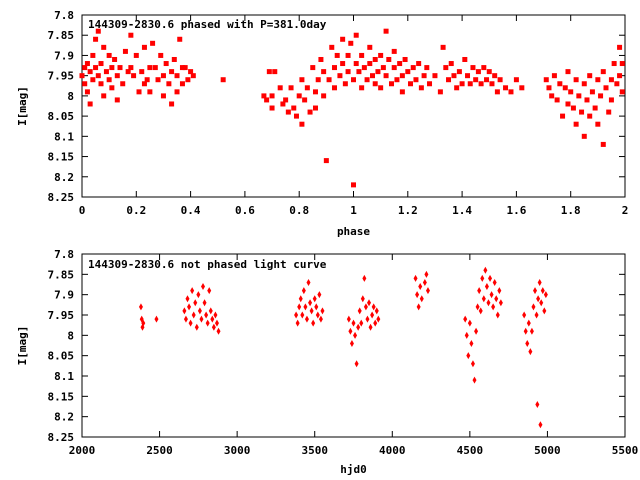  What do you see at coordinates (516, 210) in the screenshot?
I see `x-tick-label: 1.6` at bounding box center [516, 210].